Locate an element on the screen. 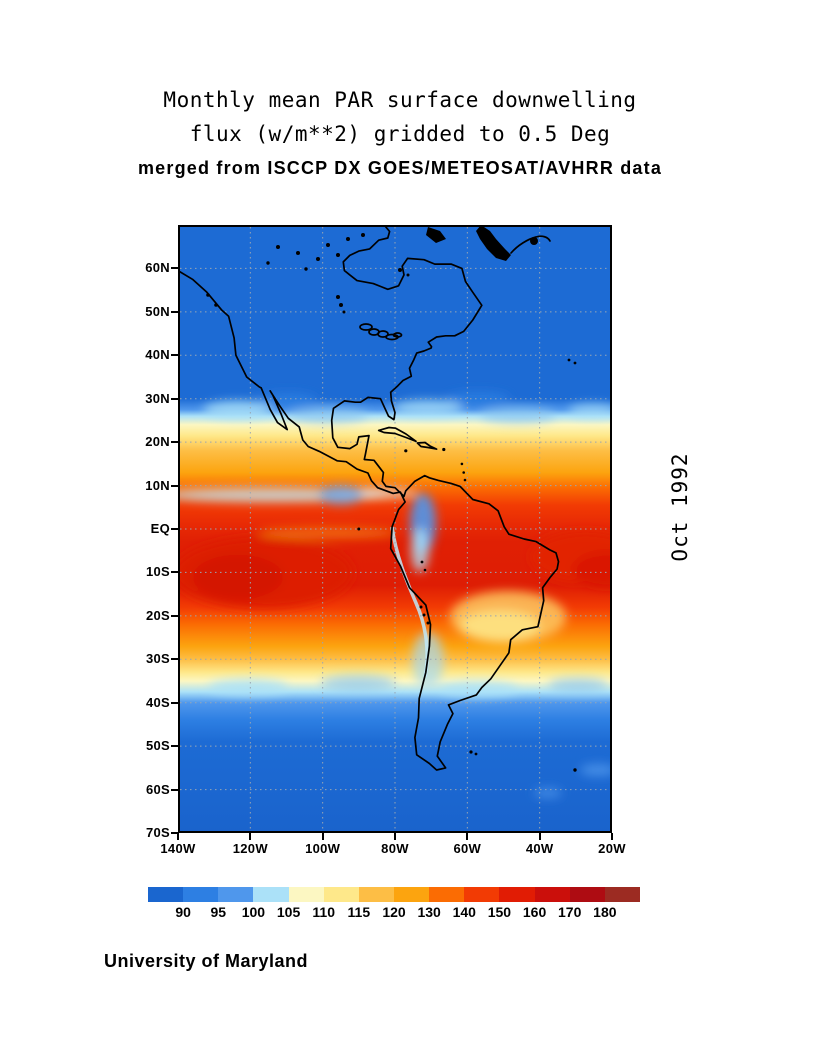 Image resolution: width=816 pixels, height=1056 pixels. lat-tick-70S is located at coordinates (174, 833).